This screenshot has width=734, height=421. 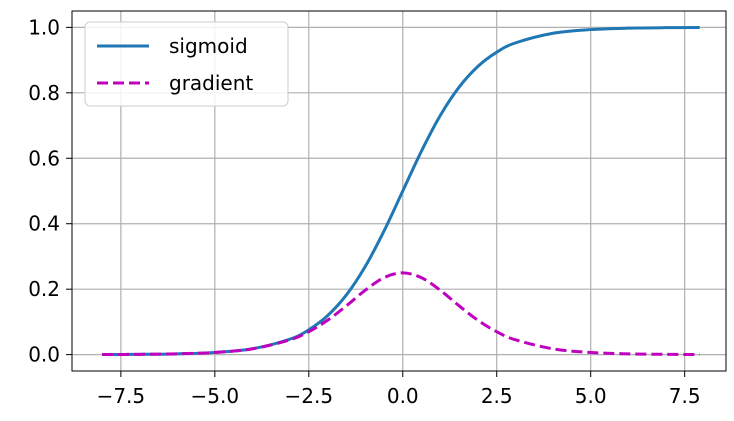 I want to click on y-tick-label: 0.0, so click(x=44, y=355).